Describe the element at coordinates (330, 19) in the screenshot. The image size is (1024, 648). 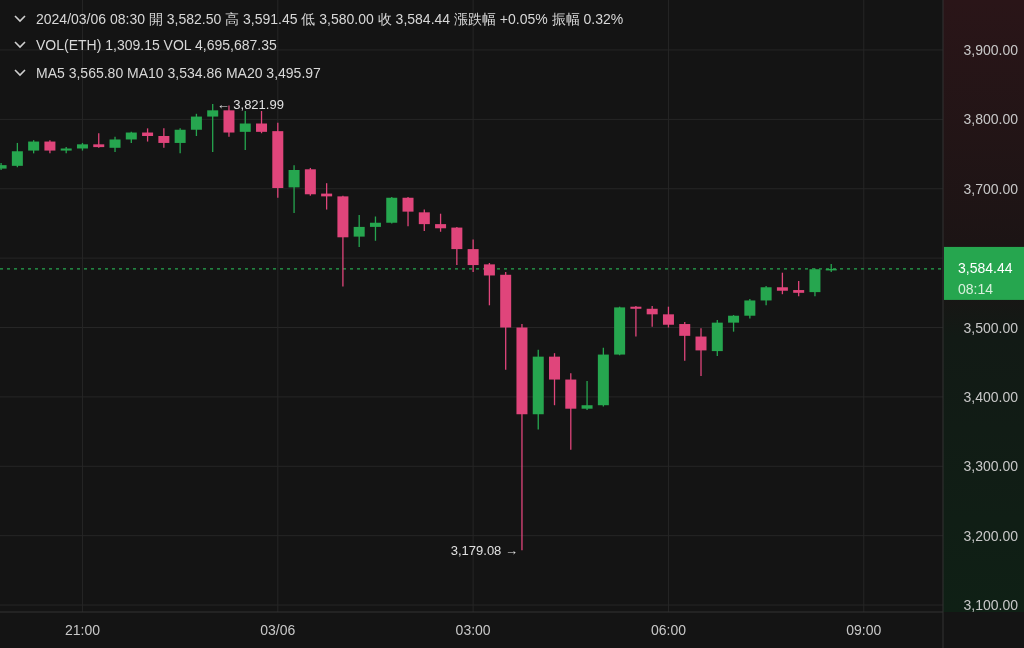
I see `annotation: 2024/03/06 08:30 開 3,582.50 高 3,591.45 低 3,580.00 收 3,584.44 漲跌幅 +0.05% 振幅 0.32%` at that location.